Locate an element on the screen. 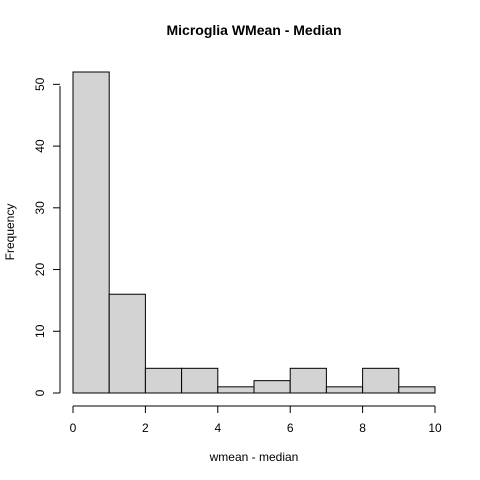 The width and height of the screenshot is (480, 480). x-tick-label-0: 0 is located at coordinates (73, 428).